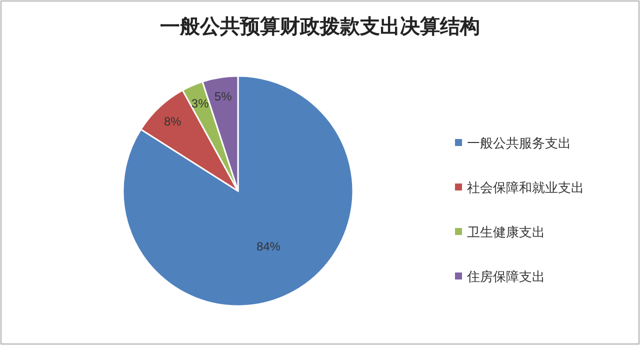 The width and height of the screenshot is (640, 345). I want to click on legend-label: 一般公共服务支出, so click(519, 143).